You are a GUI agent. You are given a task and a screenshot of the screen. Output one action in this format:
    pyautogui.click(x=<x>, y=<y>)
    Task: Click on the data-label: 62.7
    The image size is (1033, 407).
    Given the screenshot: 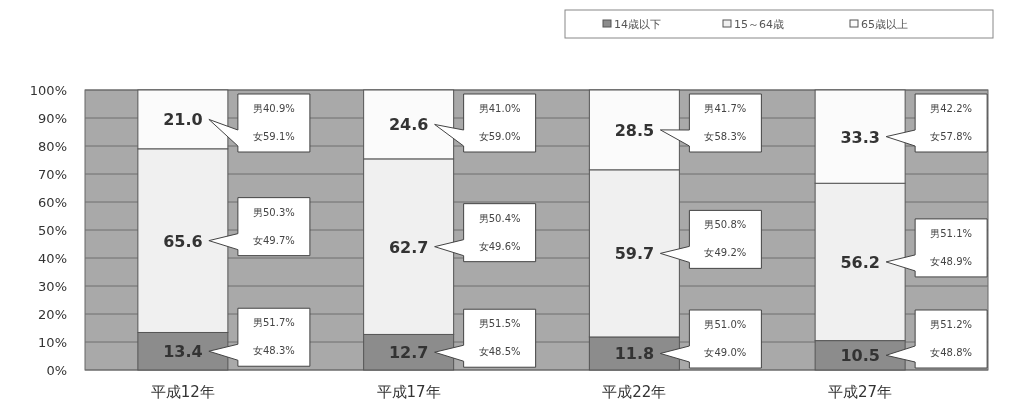 What is the action you would take?
    pyautogui.click(x=408, y=247)
    